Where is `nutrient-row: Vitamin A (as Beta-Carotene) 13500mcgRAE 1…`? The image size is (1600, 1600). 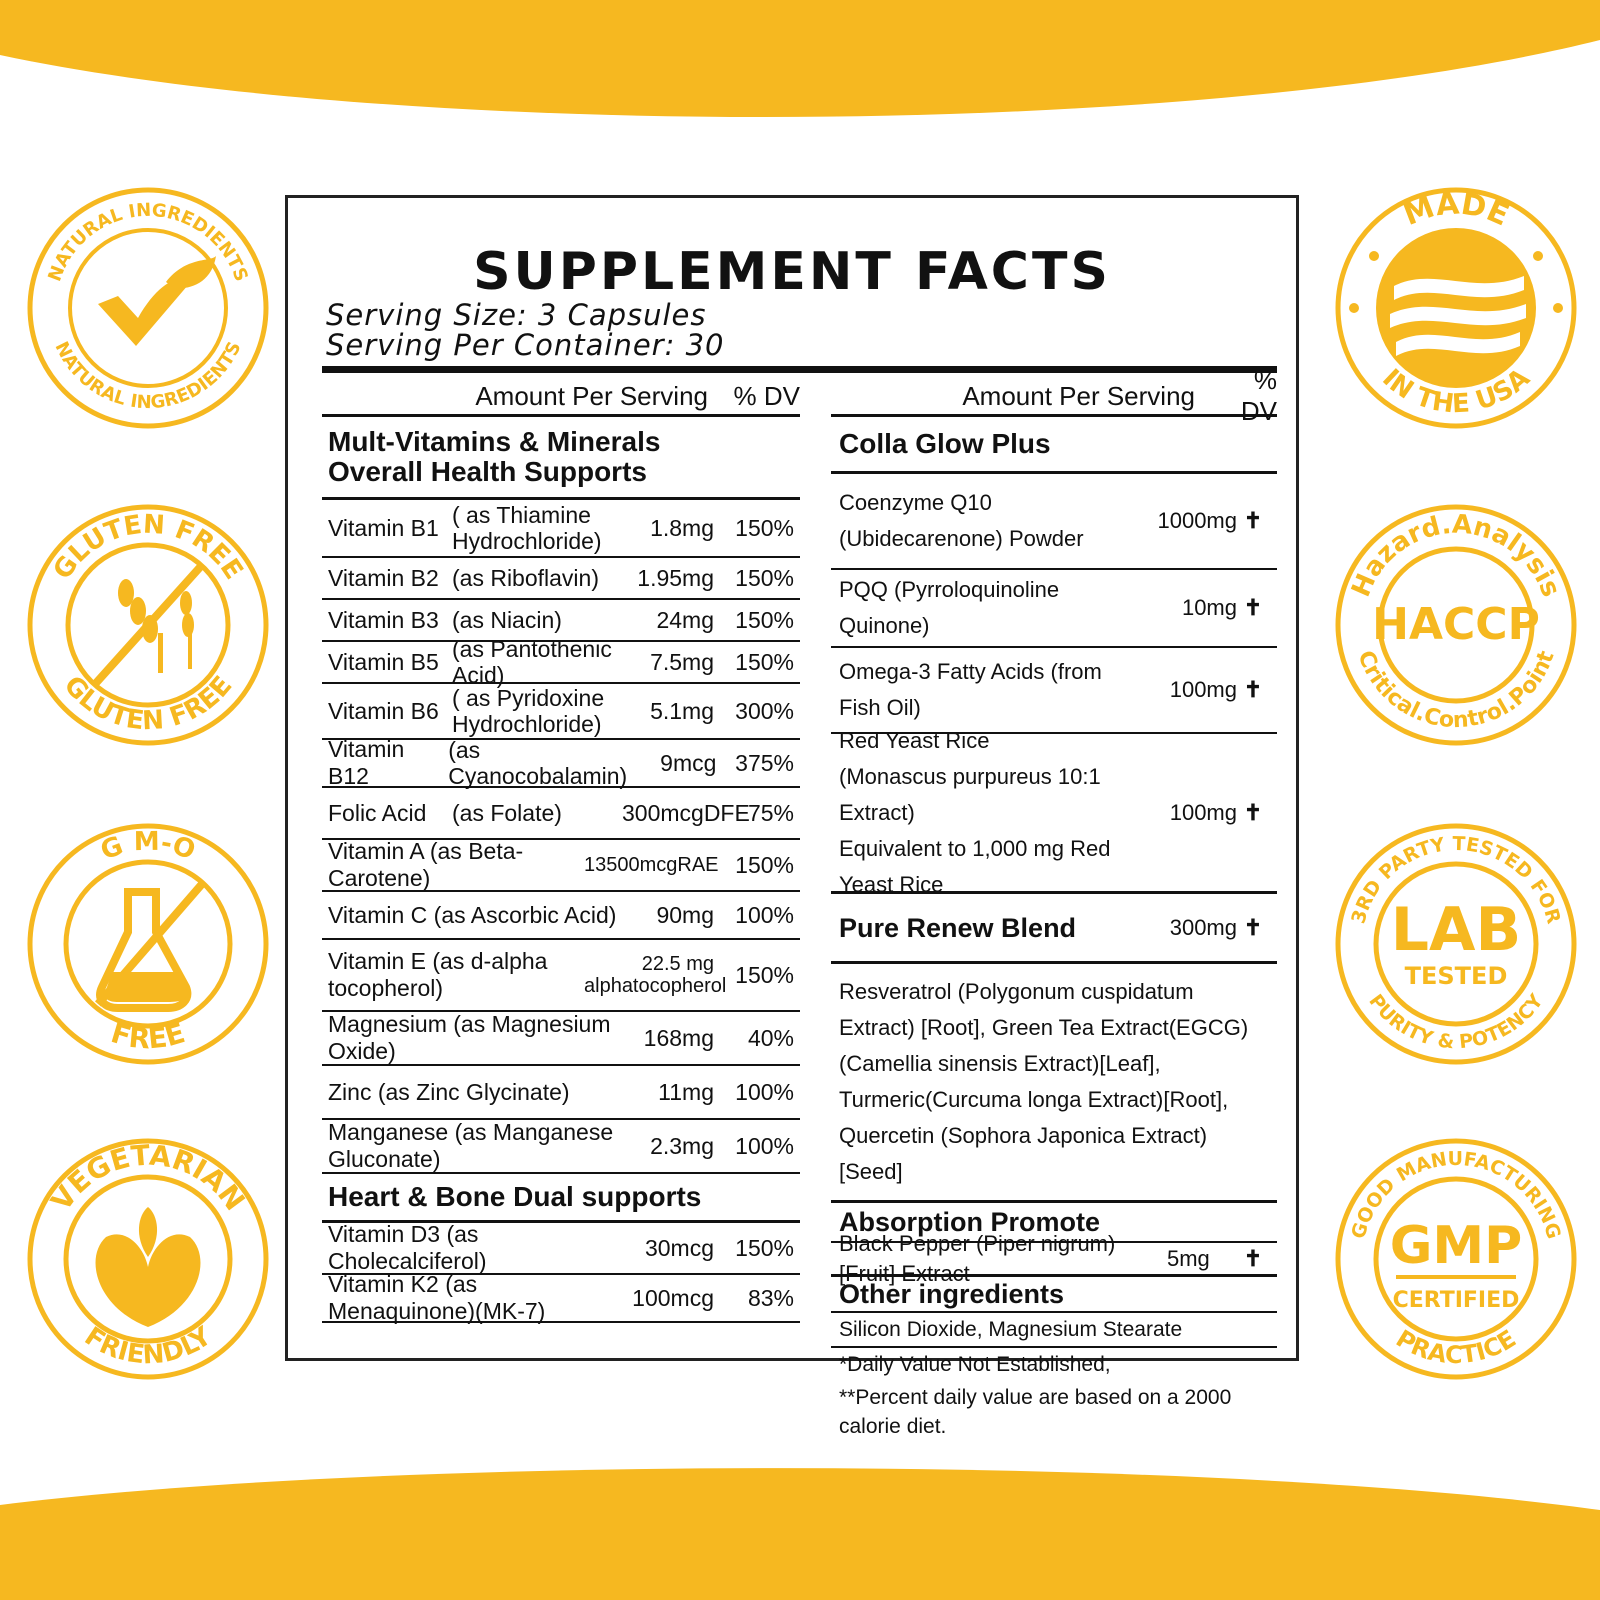 nutrient-row: Vitamin A (as Beta-Carotene) 13500mcgRAE 1… is located at coordinates (561, 865).